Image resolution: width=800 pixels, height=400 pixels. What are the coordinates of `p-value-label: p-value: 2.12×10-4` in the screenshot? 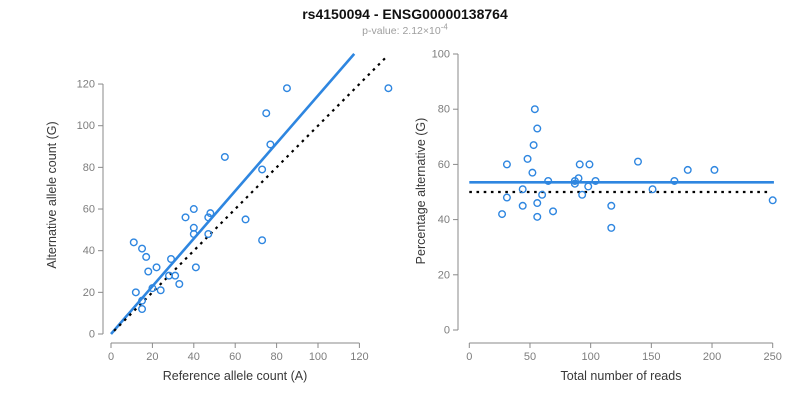 It's located at (400, 29).